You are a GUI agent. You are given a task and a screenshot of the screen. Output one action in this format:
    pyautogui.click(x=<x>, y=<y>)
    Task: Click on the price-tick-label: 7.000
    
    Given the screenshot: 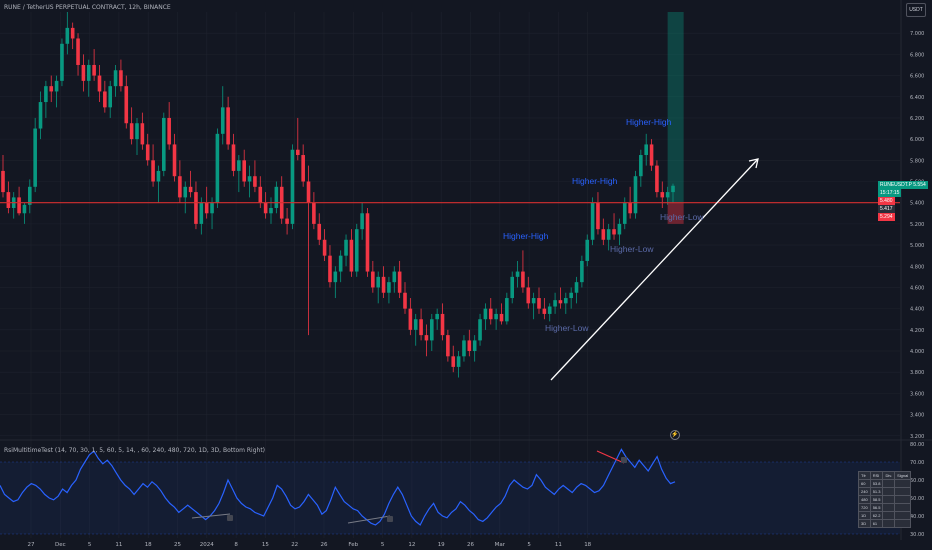 What is the action you would take?
    pyautogui.click(x=917, y=34)
    